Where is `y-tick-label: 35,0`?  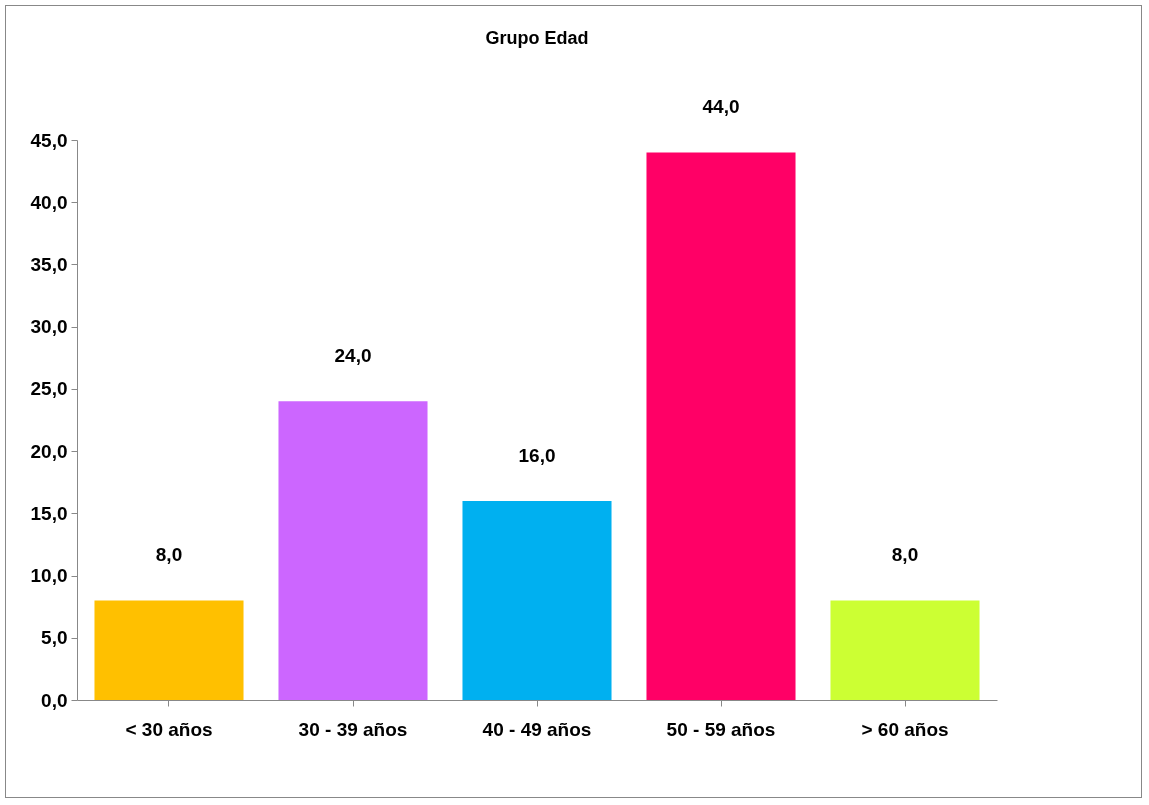 y-tick-label: 35,0 is located at coordinates (49, 264).